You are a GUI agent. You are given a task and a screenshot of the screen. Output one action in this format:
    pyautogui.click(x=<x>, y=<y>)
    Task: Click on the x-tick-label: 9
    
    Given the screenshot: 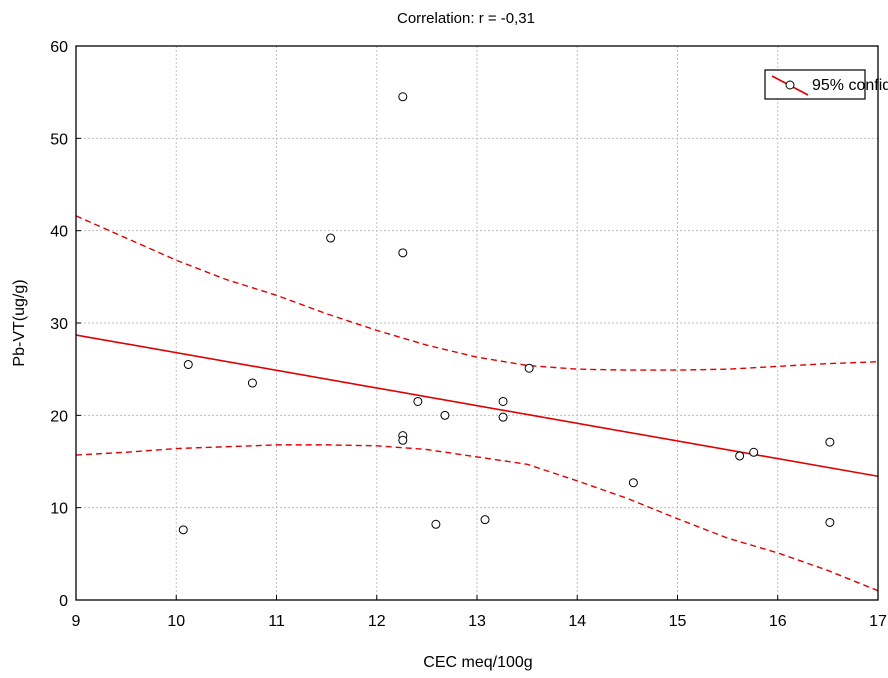 What is the action you would take?
    pyautogui.click(x=76, y=621)
    